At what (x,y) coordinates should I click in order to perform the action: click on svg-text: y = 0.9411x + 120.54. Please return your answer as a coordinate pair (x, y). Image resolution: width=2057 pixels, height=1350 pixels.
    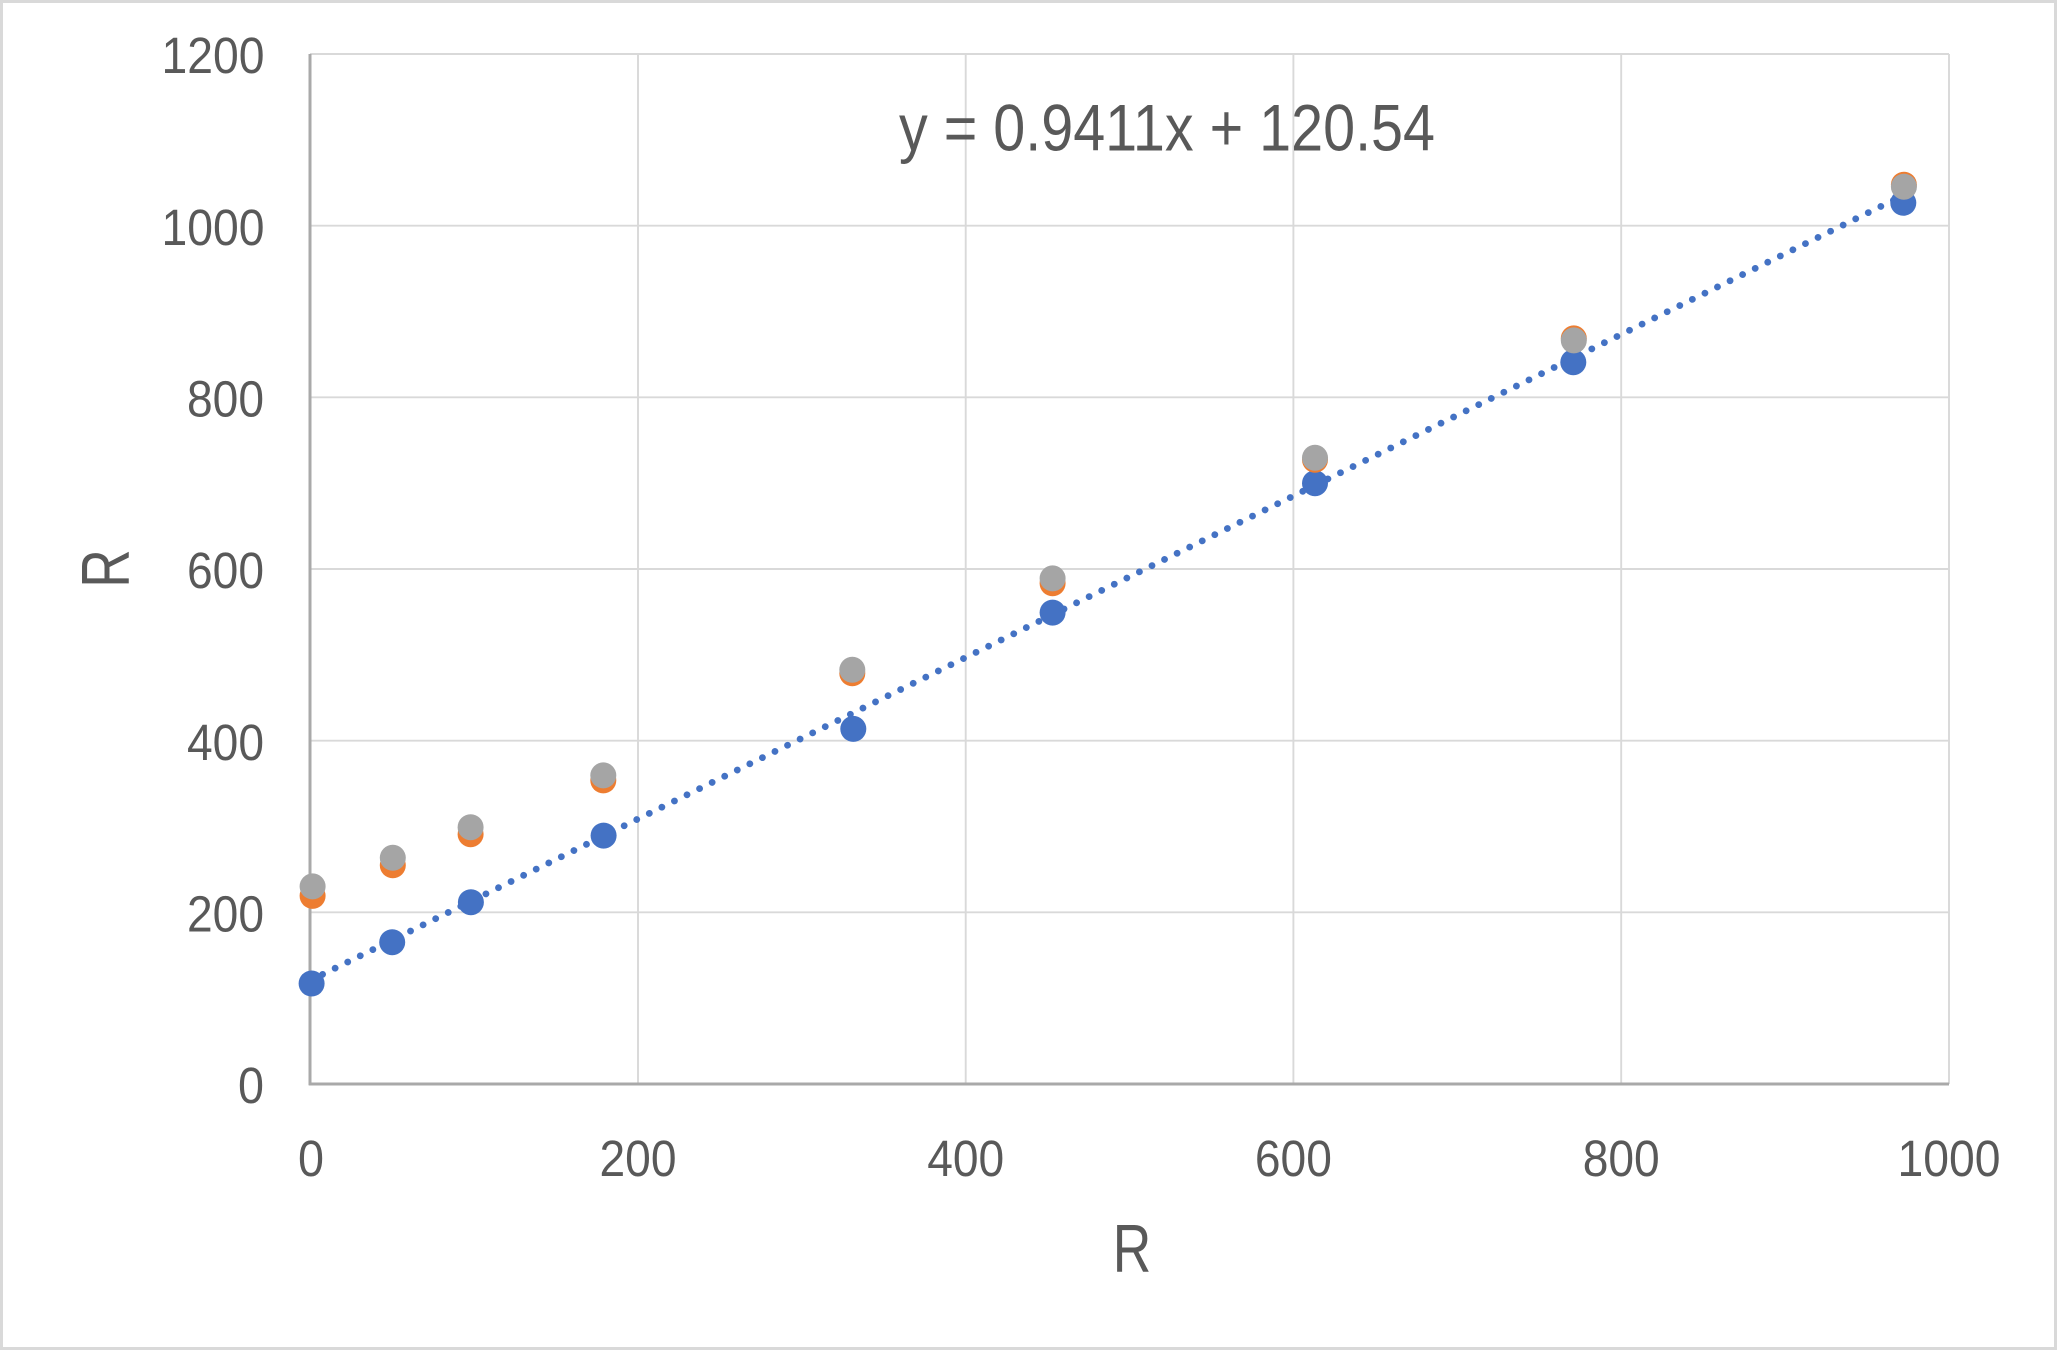
    Looking at the image, I should click on (1167, 128).